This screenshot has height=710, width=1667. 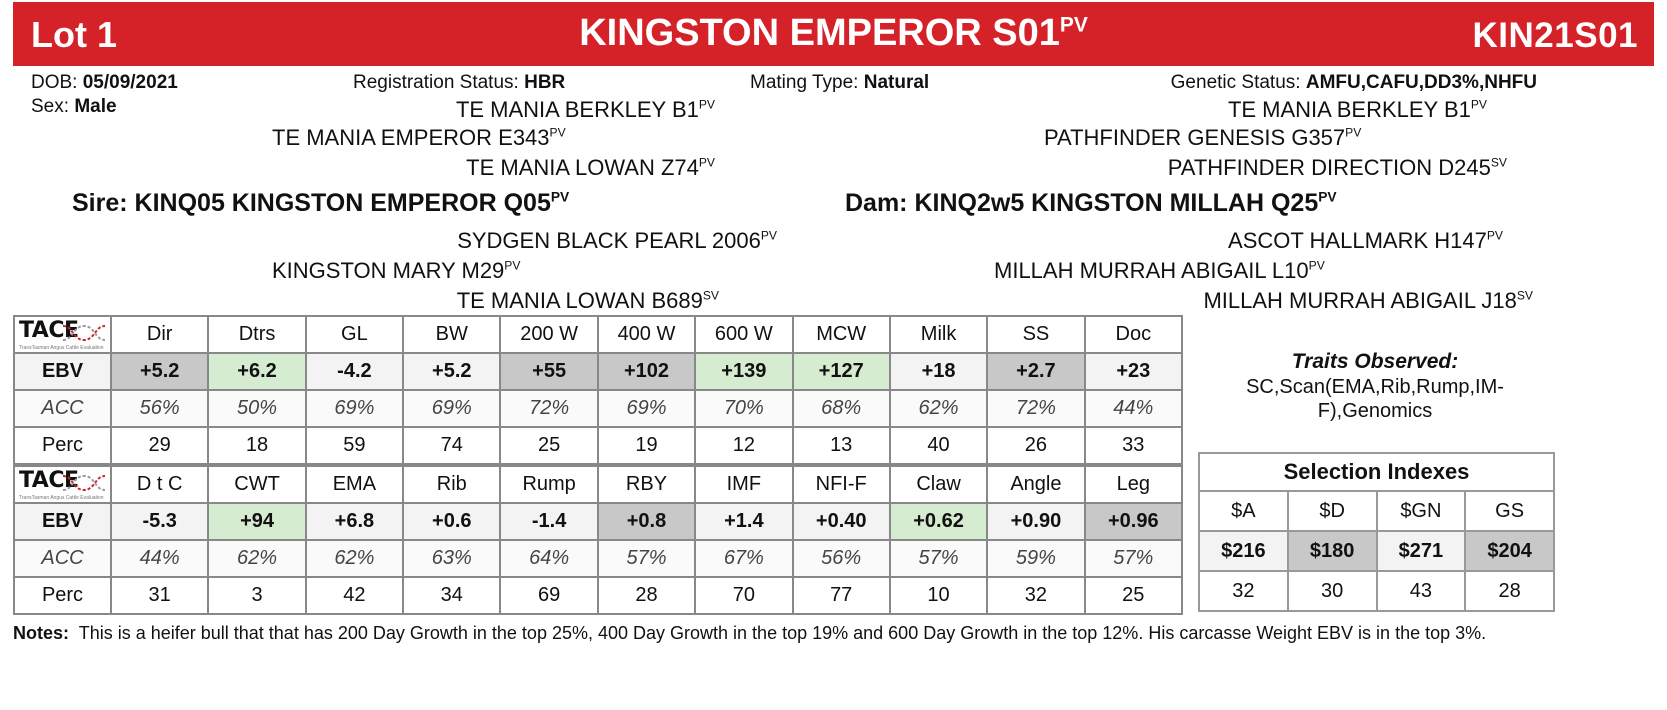 What do you see at coordinates (354, 334) in the screenshot?
I see `ebv-header-cell: GL` at bounding box center [354, 334].